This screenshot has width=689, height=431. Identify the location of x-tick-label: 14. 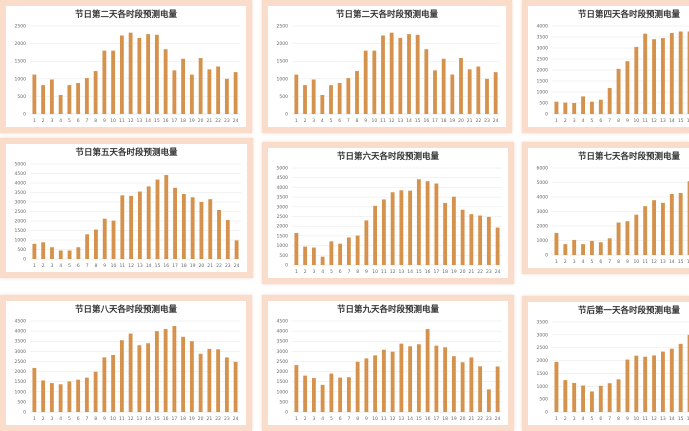
(148, 419).